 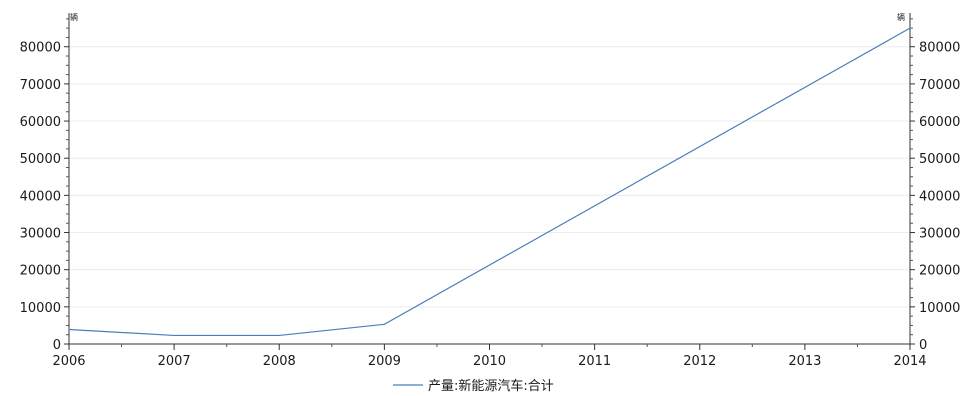 What do you see at coordinates (939, 122) in the screenshot?
I see `right-y-tick-label: 60000` at bounding box center [939, 122].